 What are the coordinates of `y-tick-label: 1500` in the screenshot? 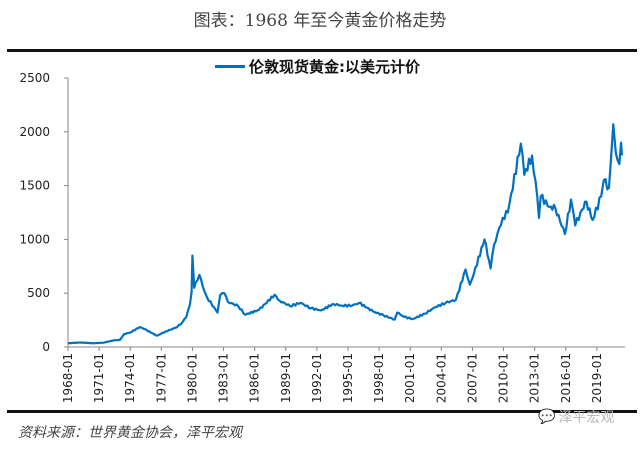 It's located at (34, 186).